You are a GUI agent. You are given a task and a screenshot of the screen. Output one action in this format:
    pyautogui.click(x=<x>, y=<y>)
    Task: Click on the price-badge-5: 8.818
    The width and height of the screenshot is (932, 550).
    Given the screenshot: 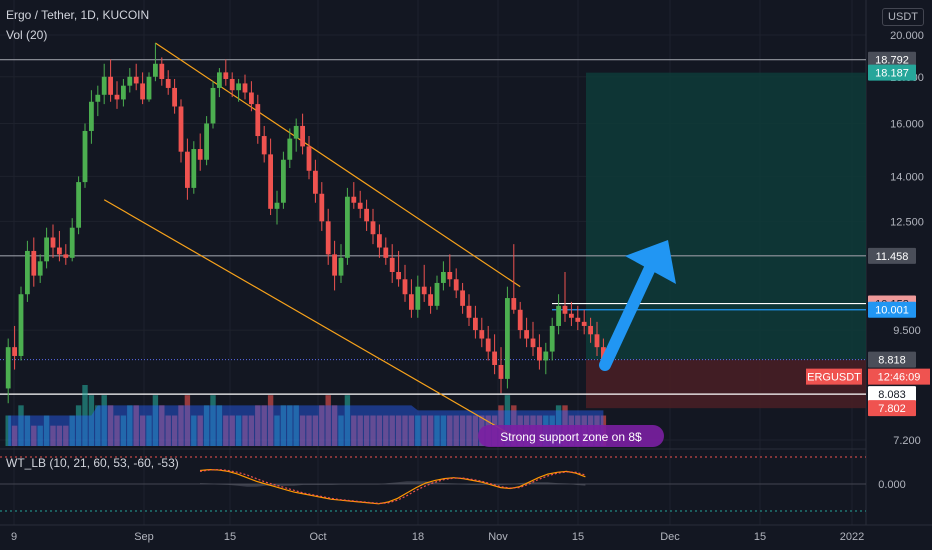 What is the action you would take?
    pyautogui.click(x=892, y=359)
    